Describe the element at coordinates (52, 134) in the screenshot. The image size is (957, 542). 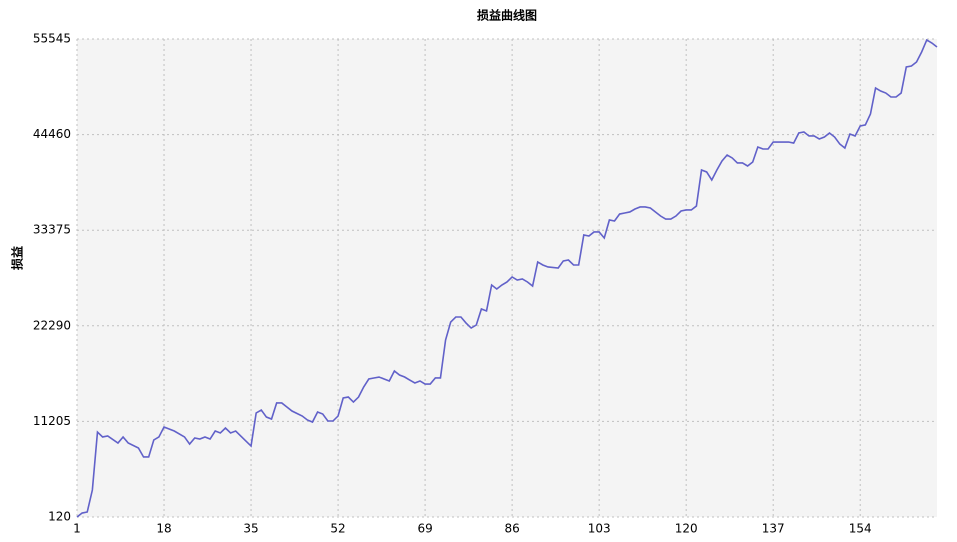
I see `y-tick-label: 44460` at that location.